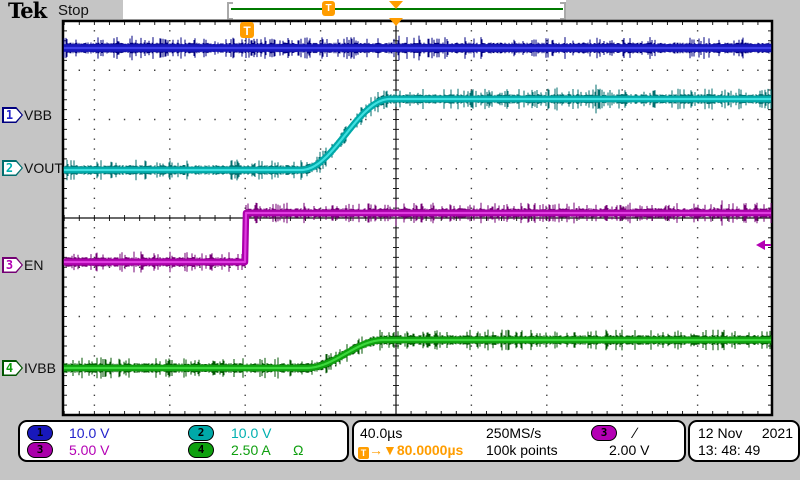  I want to click on trace-en-core, so click(417, 237).